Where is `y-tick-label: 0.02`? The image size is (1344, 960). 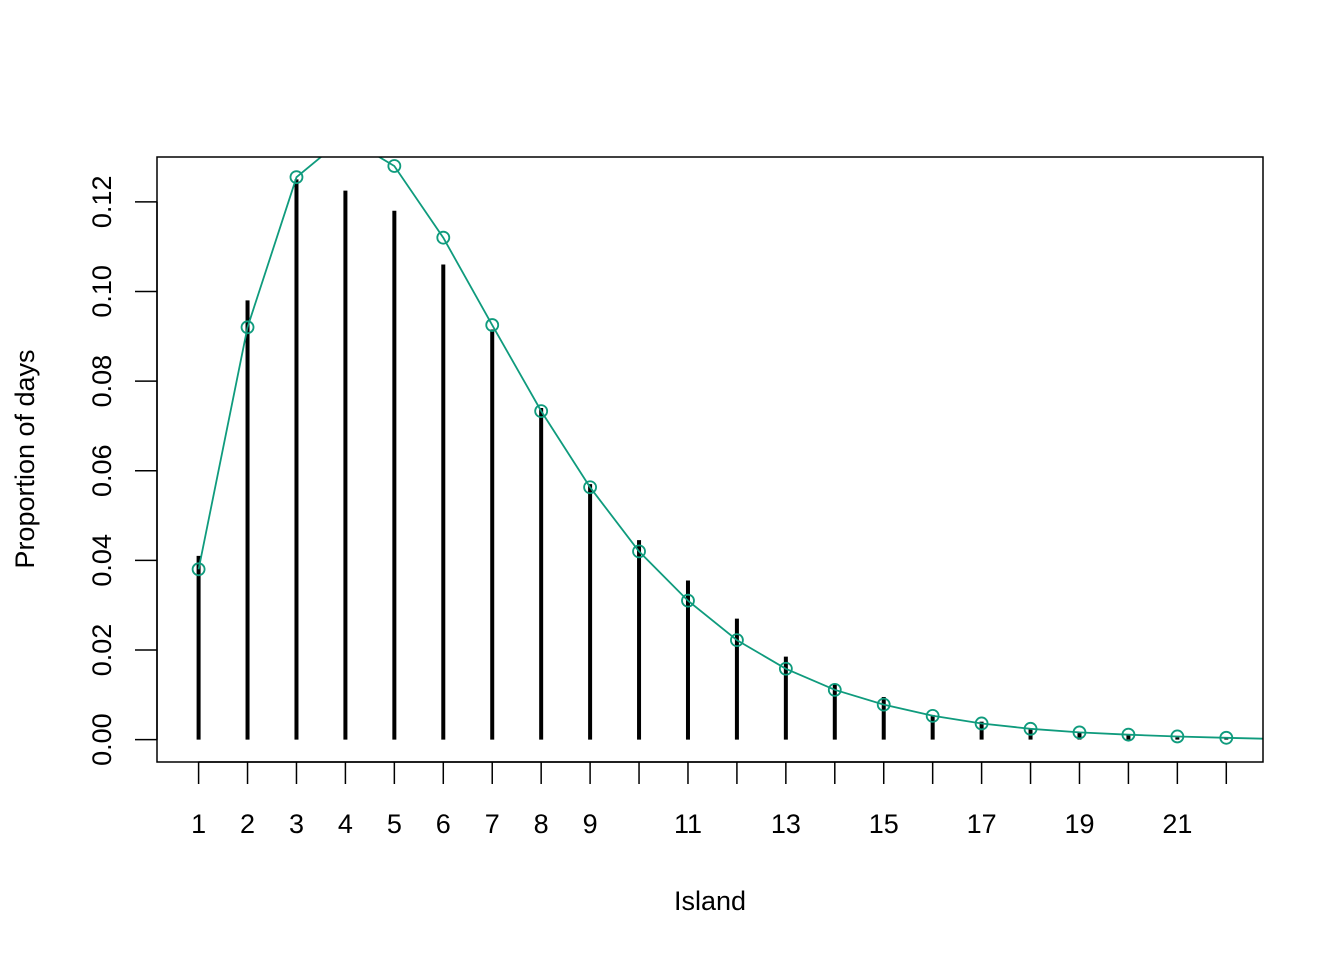 y-tick-label: 0.02 is located at coordinates (102, 650).